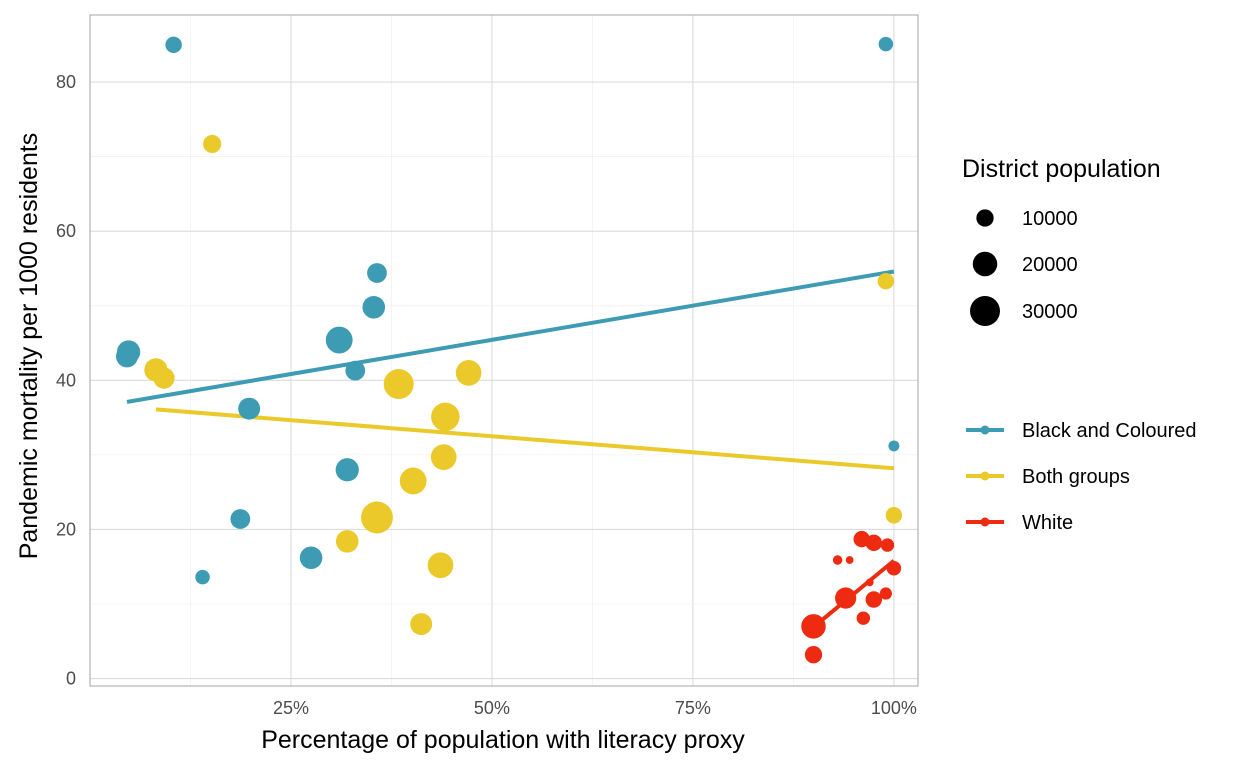 The width and height of the screenshot is (1248, 768). I want to click on y-tick-label: 0, so click(71, 679).